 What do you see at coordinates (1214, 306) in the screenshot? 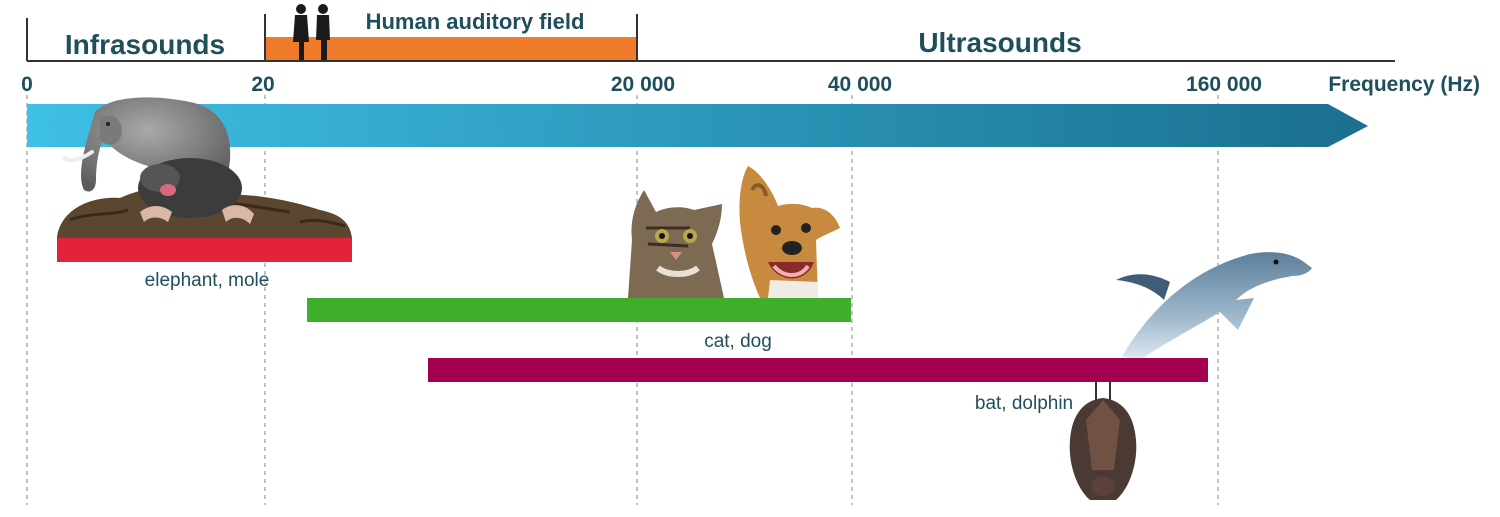
I see `dolphin-icon` at bounding box center [1214, 306].